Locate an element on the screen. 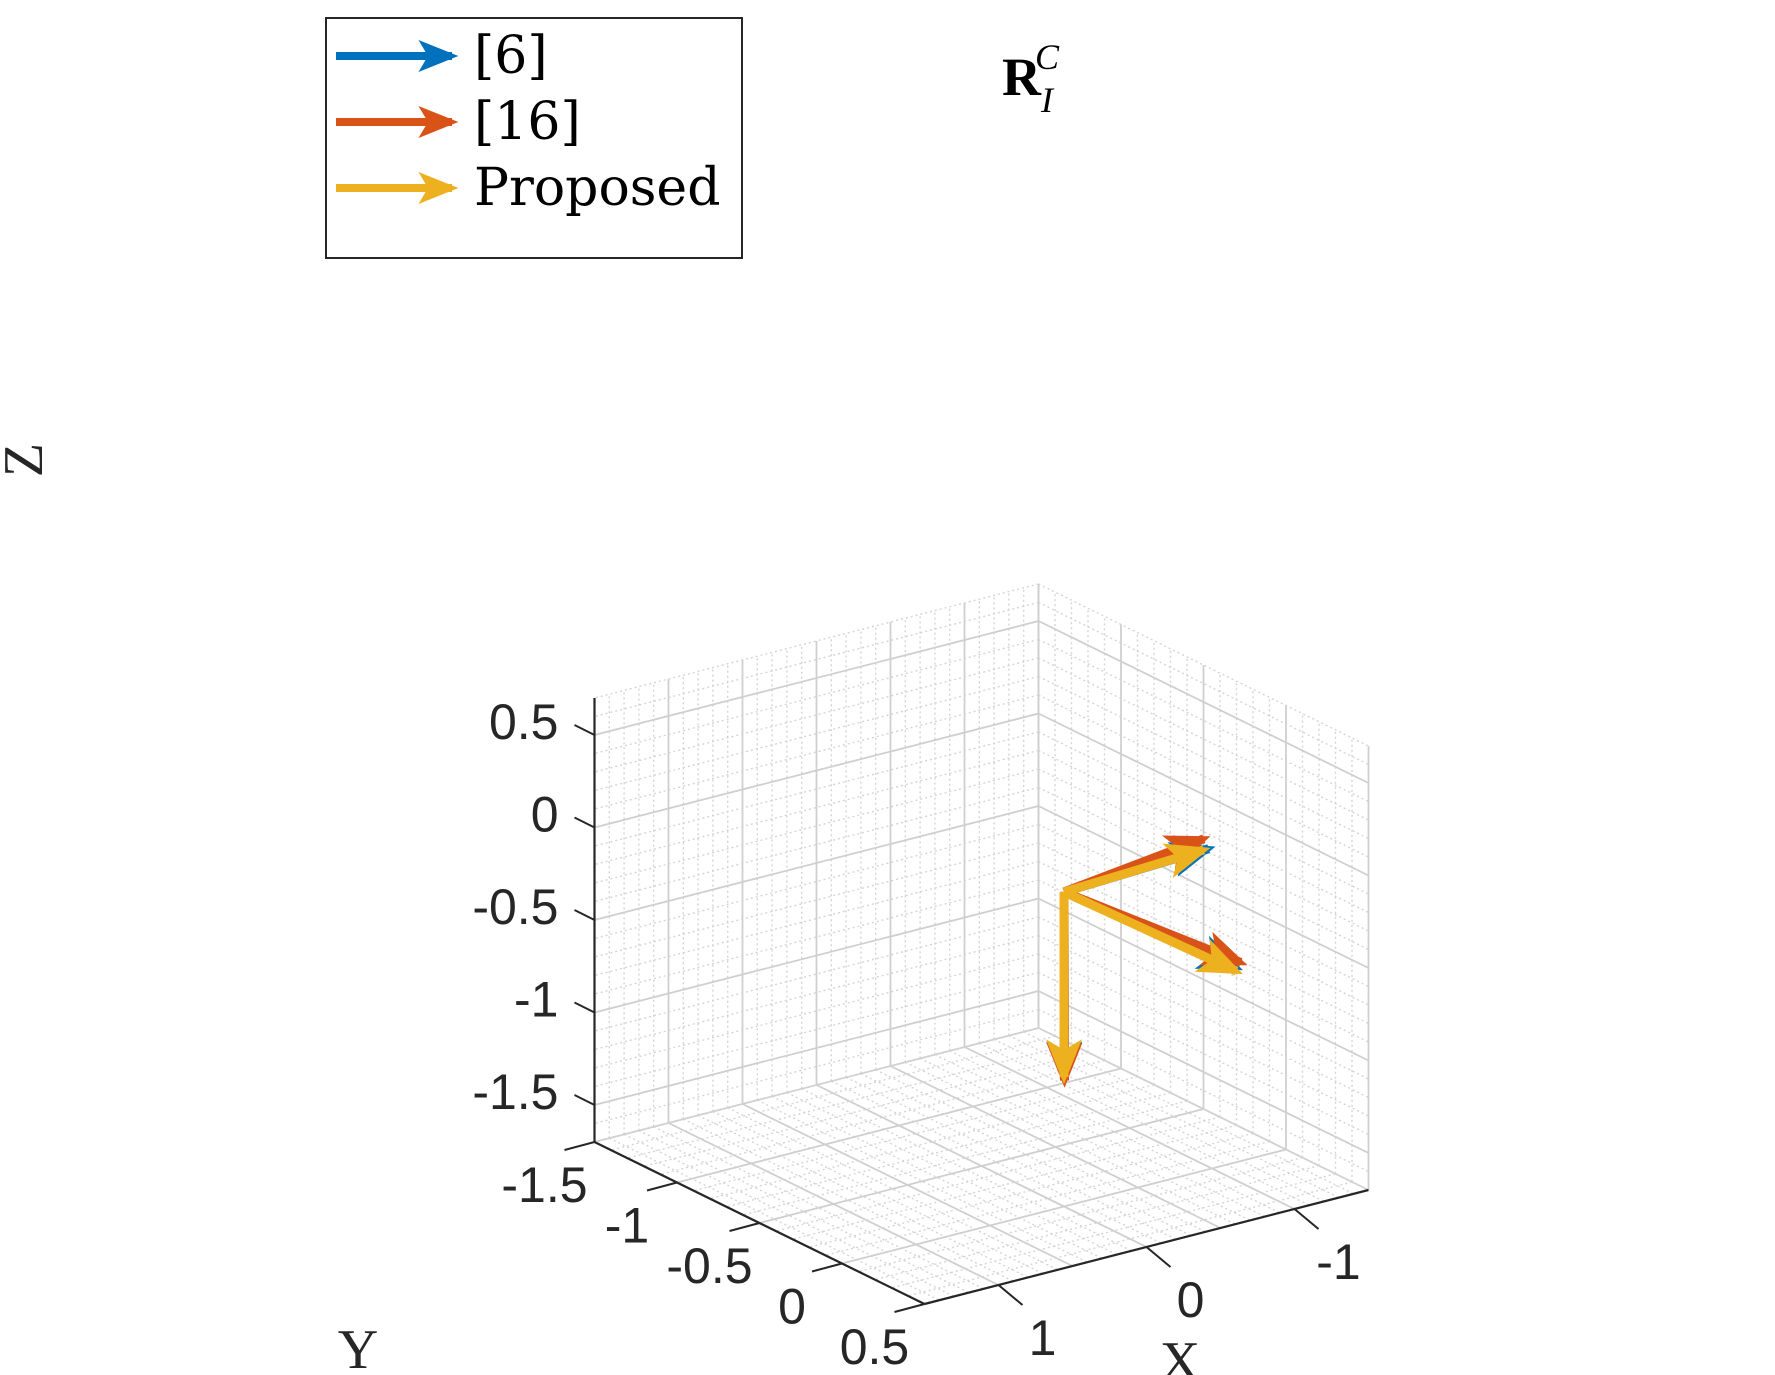  z-tick-label: -1.5 is located at coordinates (515, 1092).